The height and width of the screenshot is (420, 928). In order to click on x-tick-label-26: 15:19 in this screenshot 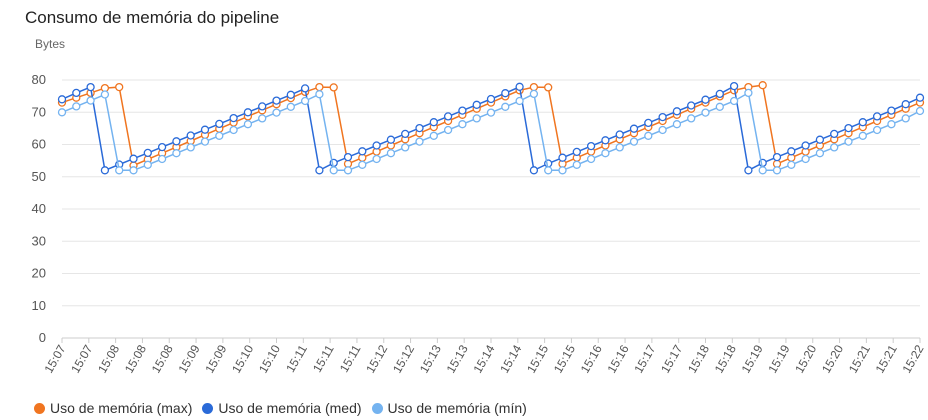, I will do `click(752, 358)`.